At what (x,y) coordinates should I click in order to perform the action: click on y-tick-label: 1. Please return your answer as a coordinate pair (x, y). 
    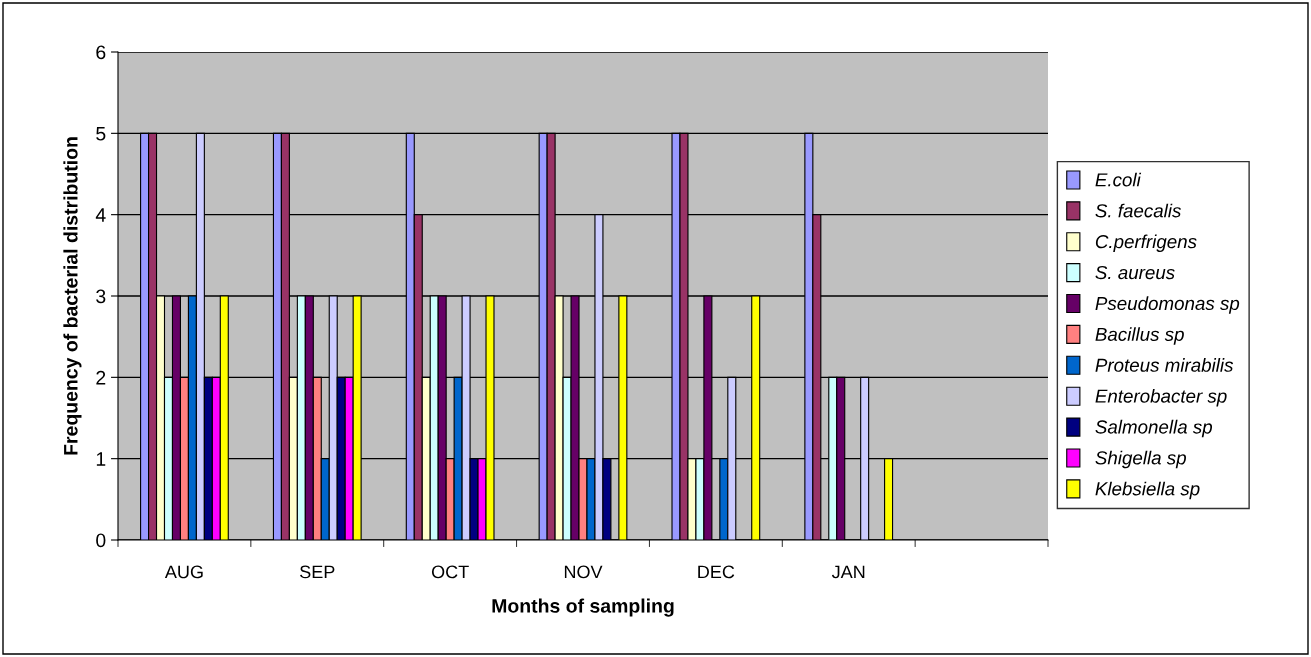
    Looking at the image, I should click on (101, 459).